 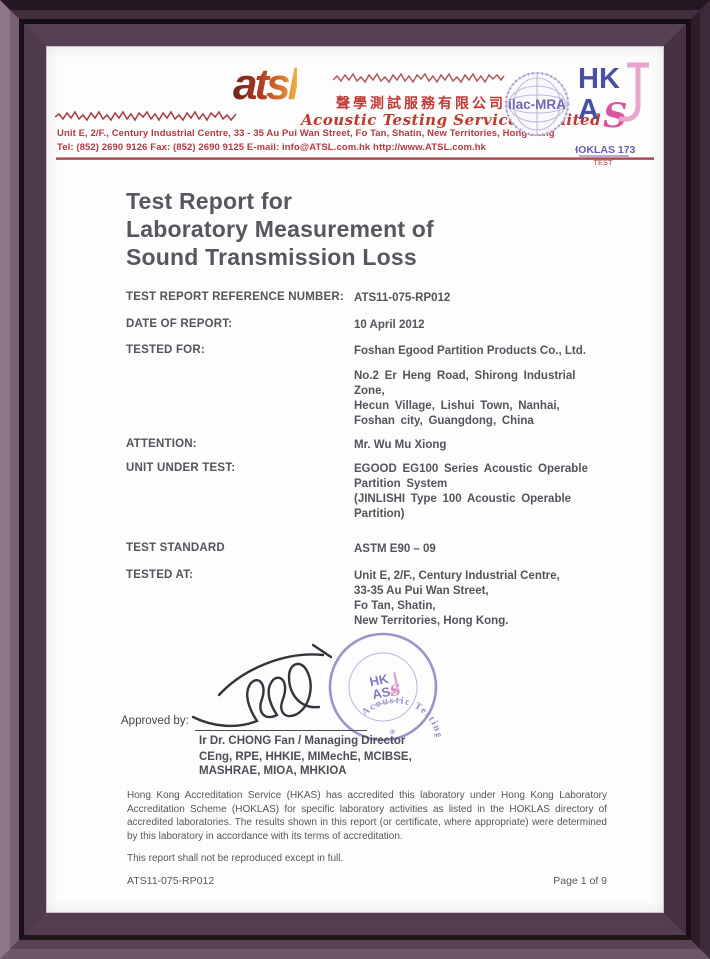 What do you see at coordinates (580, 881) in the screenshot?
I see `page-number: Page 1 of 9` at bounding box center [580, 881].